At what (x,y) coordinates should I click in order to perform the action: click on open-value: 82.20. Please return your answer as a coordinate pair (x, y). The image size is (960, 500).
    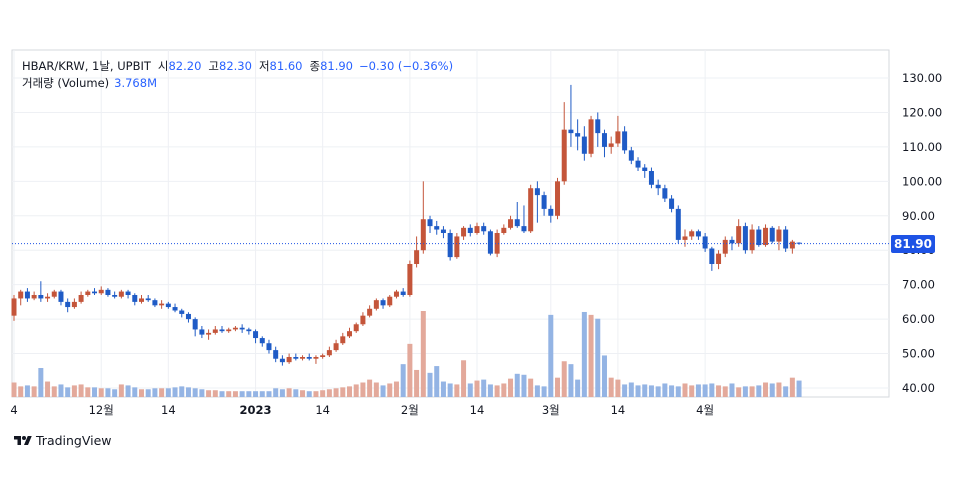
    Looking at the image, I should click on (185, 66).